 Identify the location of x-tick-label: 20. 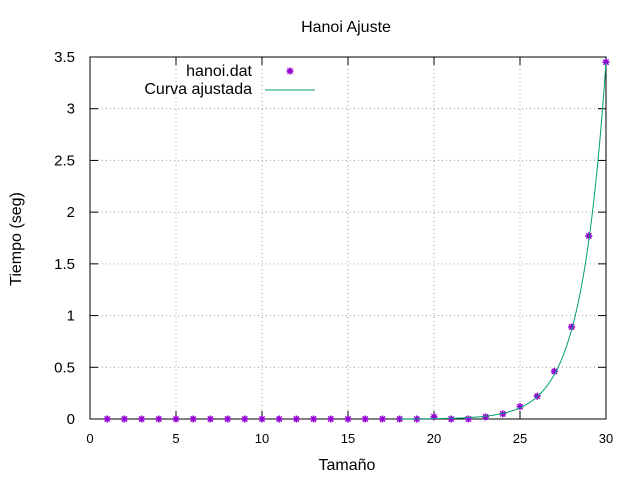
(434, 438).